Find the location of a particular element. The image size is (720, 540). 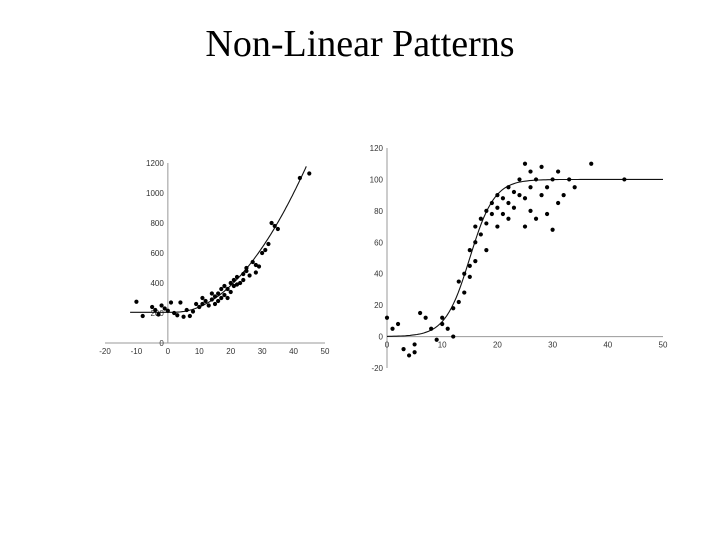

y-tick-label: 0 is located at coordinates (381, 337).